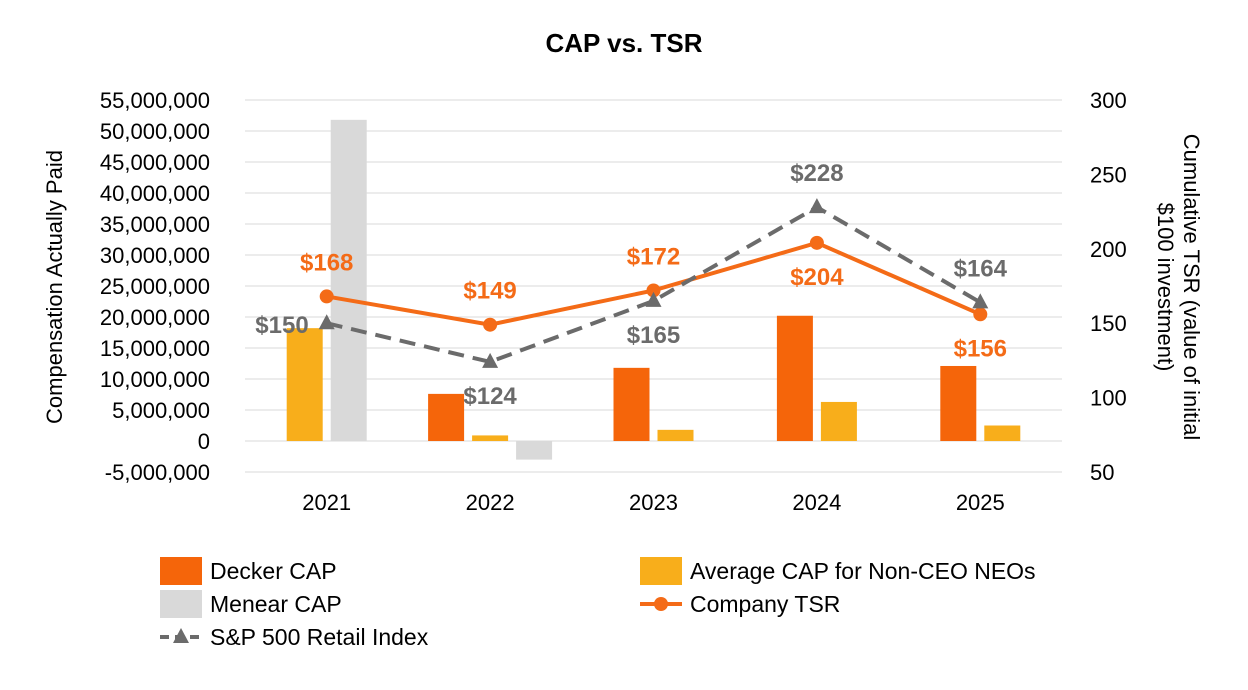 The width and height of the screenshot is (1248, 690). Describe the element at coordinates (155, 131) in the screenshot. I see `left-tick-label: 50,000,000` at that location.